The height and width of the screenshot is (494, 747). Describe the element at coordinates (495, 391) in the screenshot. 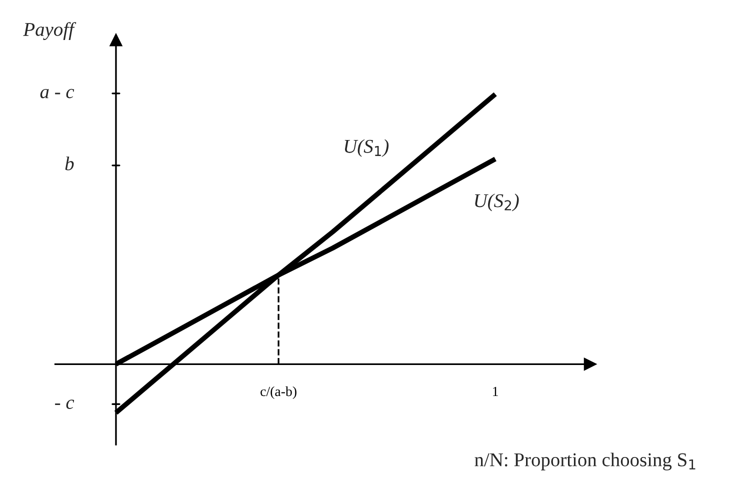

I see `x-tick-label: 1` at that location.